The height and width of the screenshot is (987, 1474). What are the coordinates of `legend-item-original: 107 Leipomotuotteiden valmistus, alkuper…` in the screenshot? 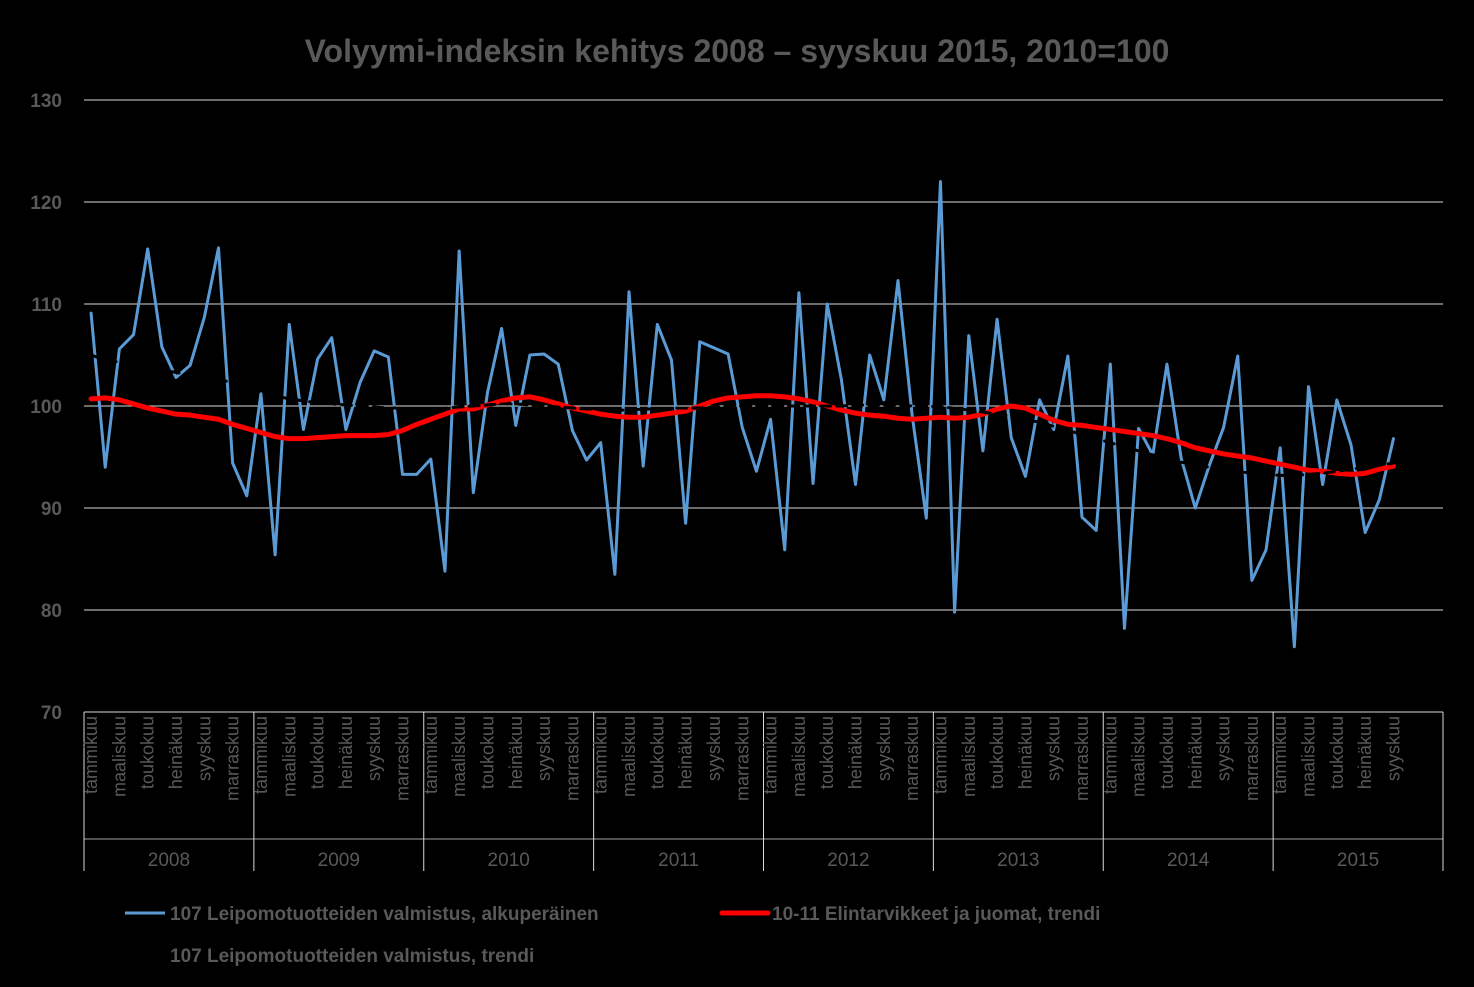 It's located at (362, 914).